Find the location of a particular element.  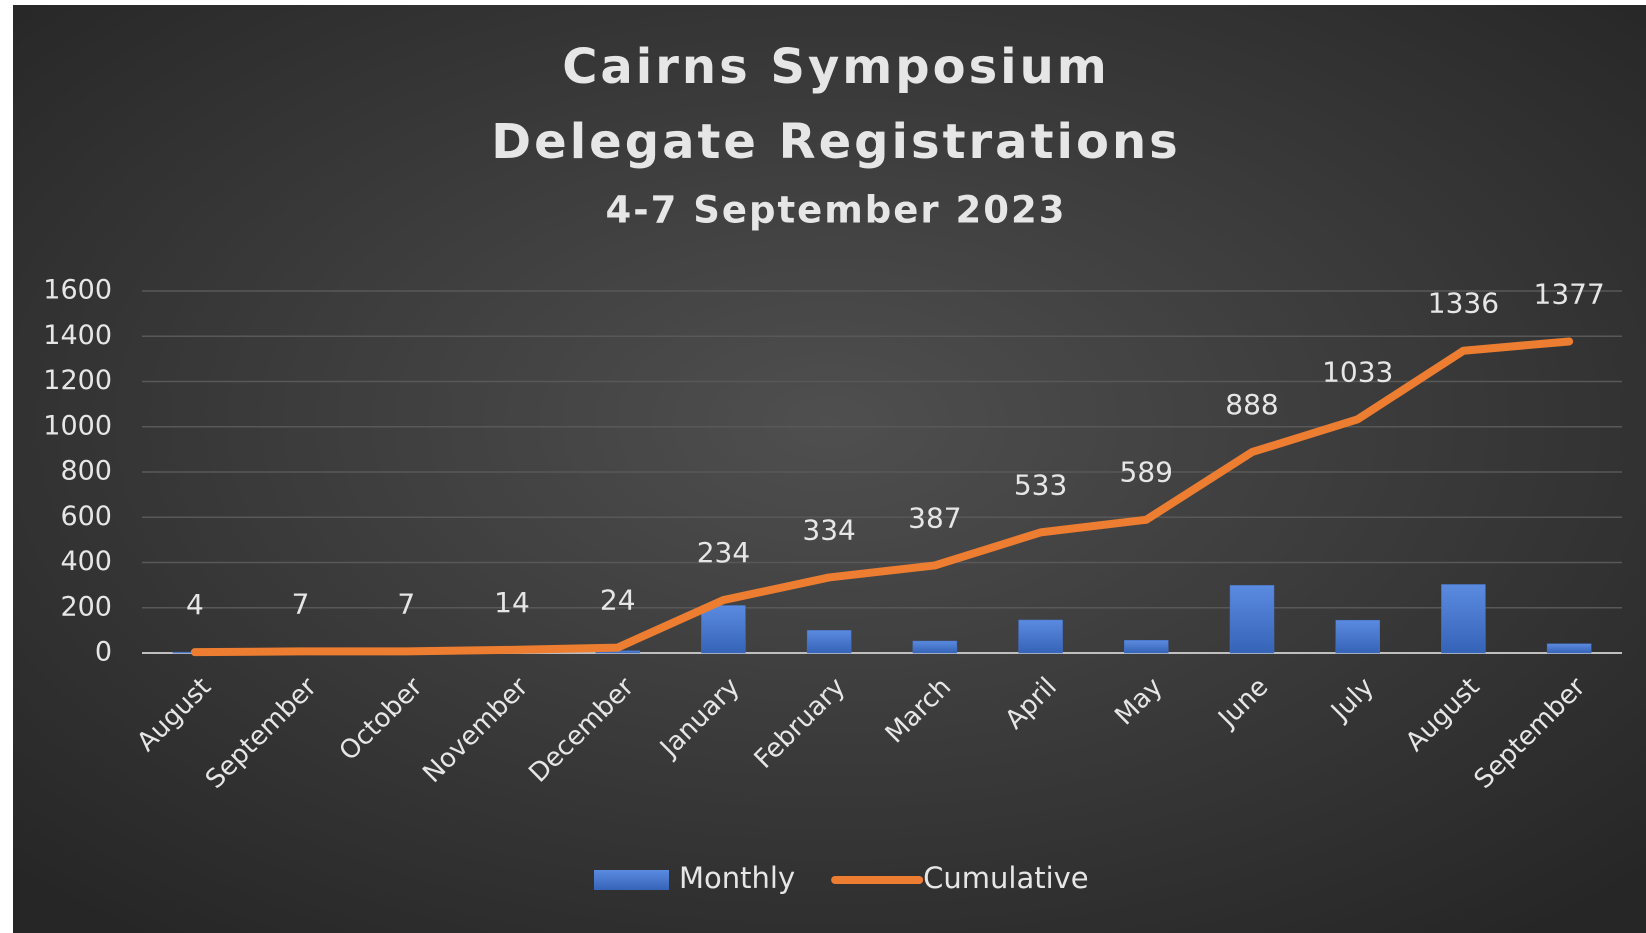

y-tick-label: 200 is located at coordinates (86, 606).